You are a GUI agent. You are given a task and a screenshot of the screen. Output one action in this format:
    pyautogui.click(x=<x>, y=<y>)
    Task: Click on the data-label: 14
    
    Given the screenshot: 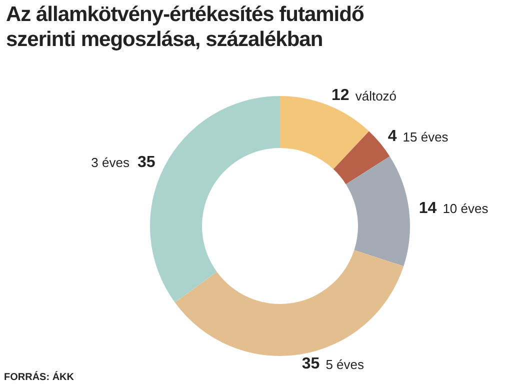 What is the action you would take?
    pyautogui.click(x=427, y=208)
    